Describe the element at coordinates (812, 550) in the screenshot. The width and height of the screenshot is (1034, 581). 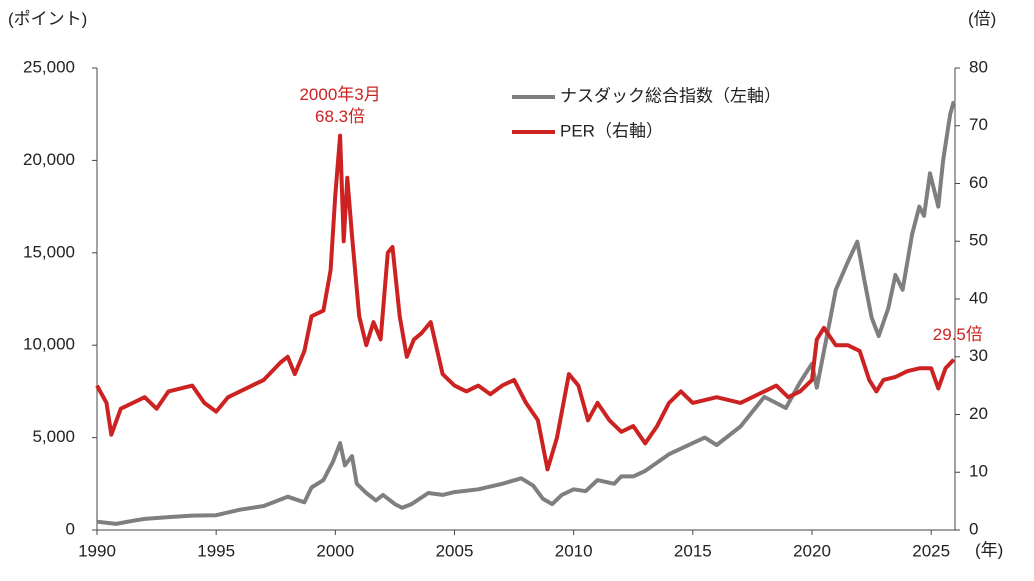
I see `x-tick-label: 2020` at that location.